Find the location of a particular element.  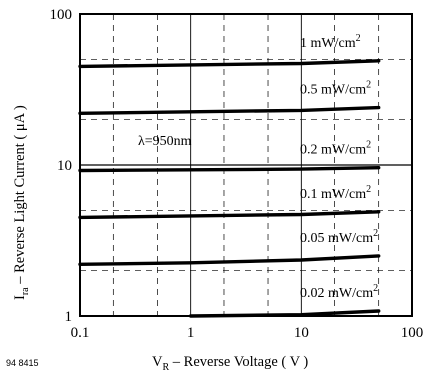

y-tick-labels: 1 10 100 is located at coordinates (61, 166).